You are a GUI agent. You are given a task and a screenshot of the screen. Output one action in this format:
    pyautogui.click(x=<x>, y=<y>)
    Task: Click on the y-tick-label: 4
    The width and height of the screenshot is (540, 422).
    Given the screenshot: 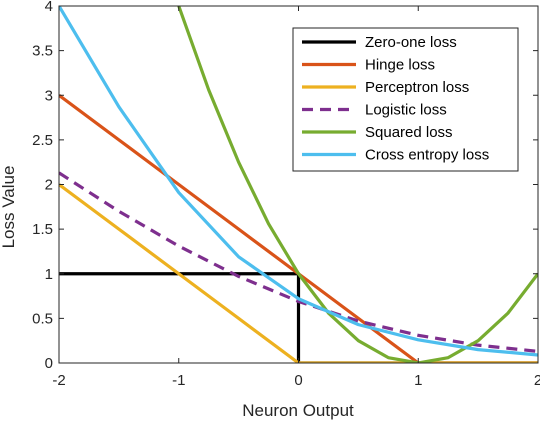 What is the action you would take?
    pyautogui.click(x=49, y=7)
    